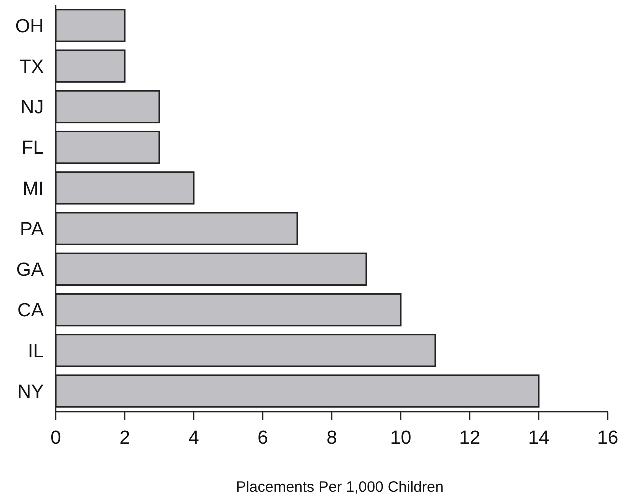 Image resolution: width=624 pixels, height=500 pixels. Describe the element at coordinates (56, 438) in the screenshot. I see `x-tick-label: 0` at that location.